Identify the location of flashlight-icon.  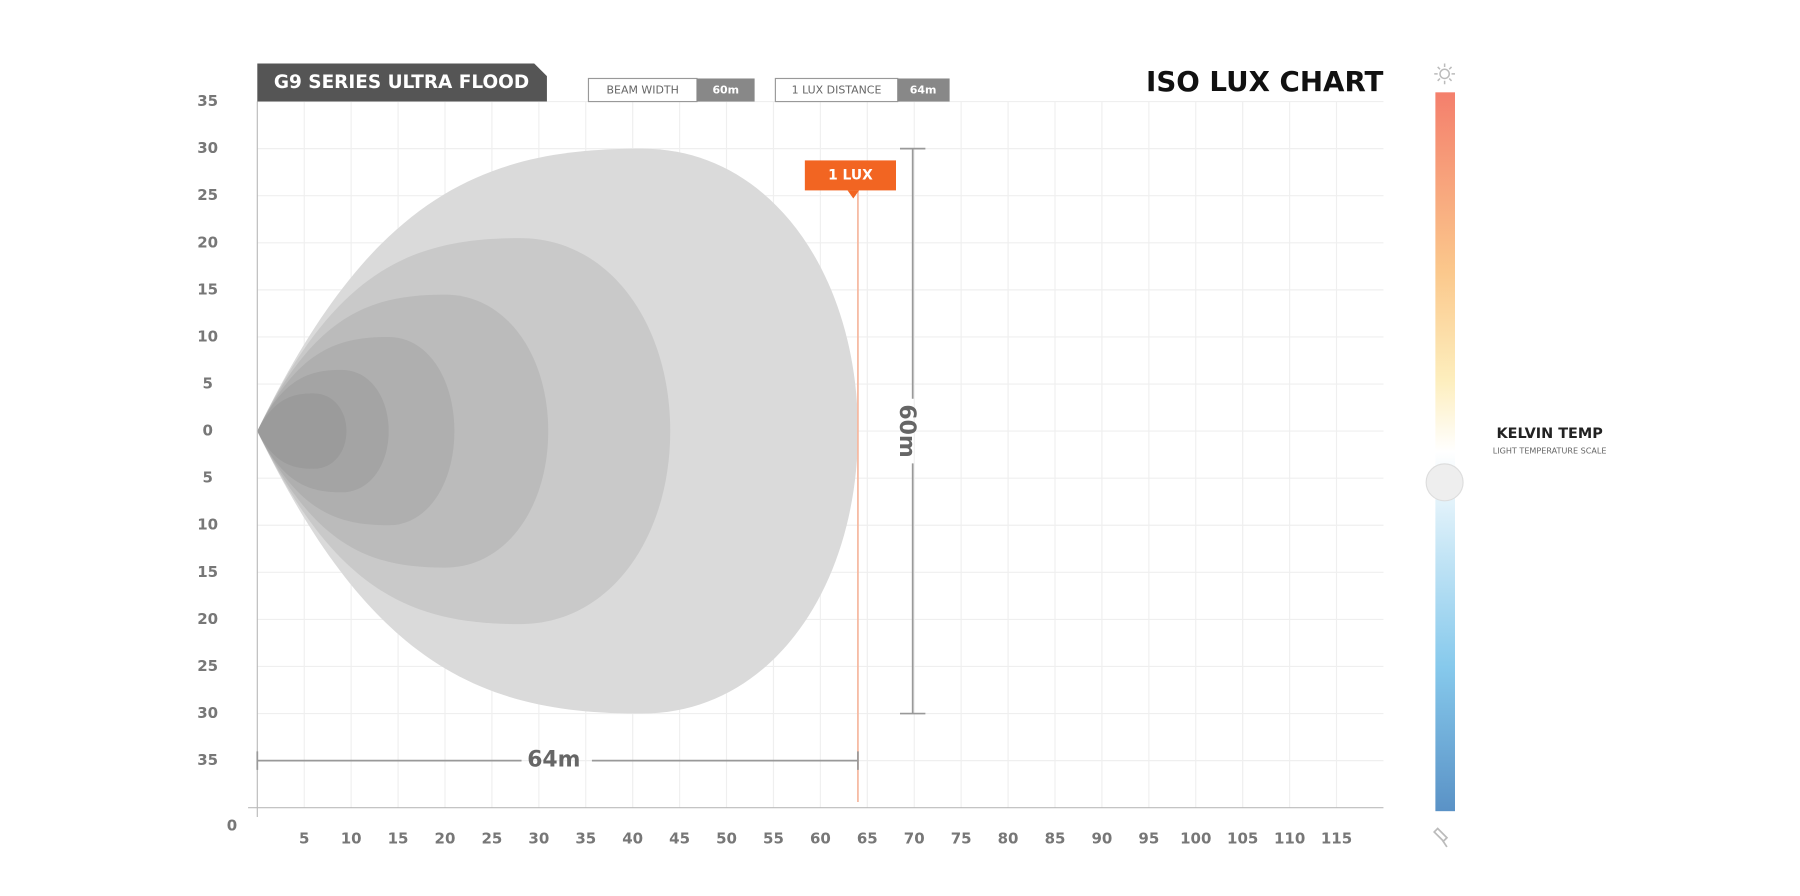
(1441, 837).